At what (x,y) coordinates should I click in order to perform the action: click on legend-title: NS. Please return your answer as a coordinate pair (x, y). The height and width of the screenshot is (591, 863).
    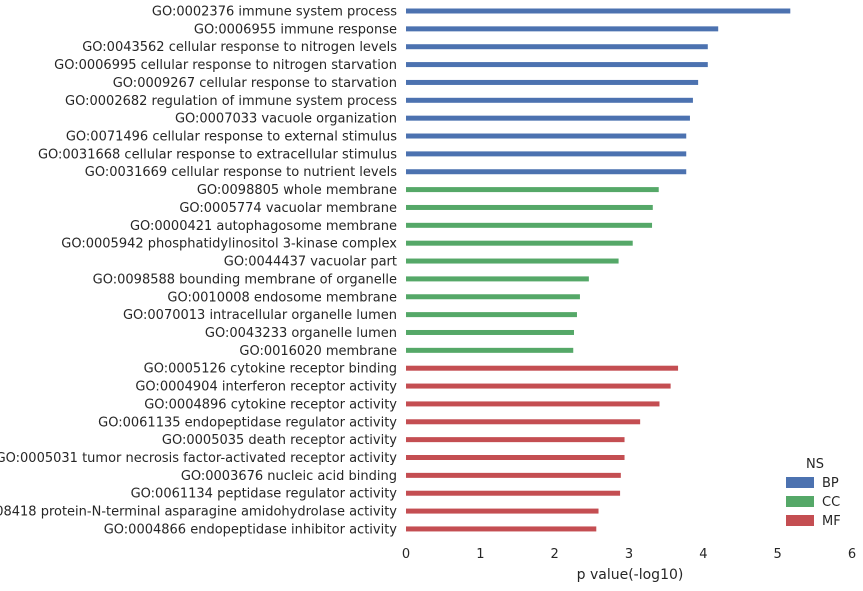
    Looking at the image, I should click on (815, 464).